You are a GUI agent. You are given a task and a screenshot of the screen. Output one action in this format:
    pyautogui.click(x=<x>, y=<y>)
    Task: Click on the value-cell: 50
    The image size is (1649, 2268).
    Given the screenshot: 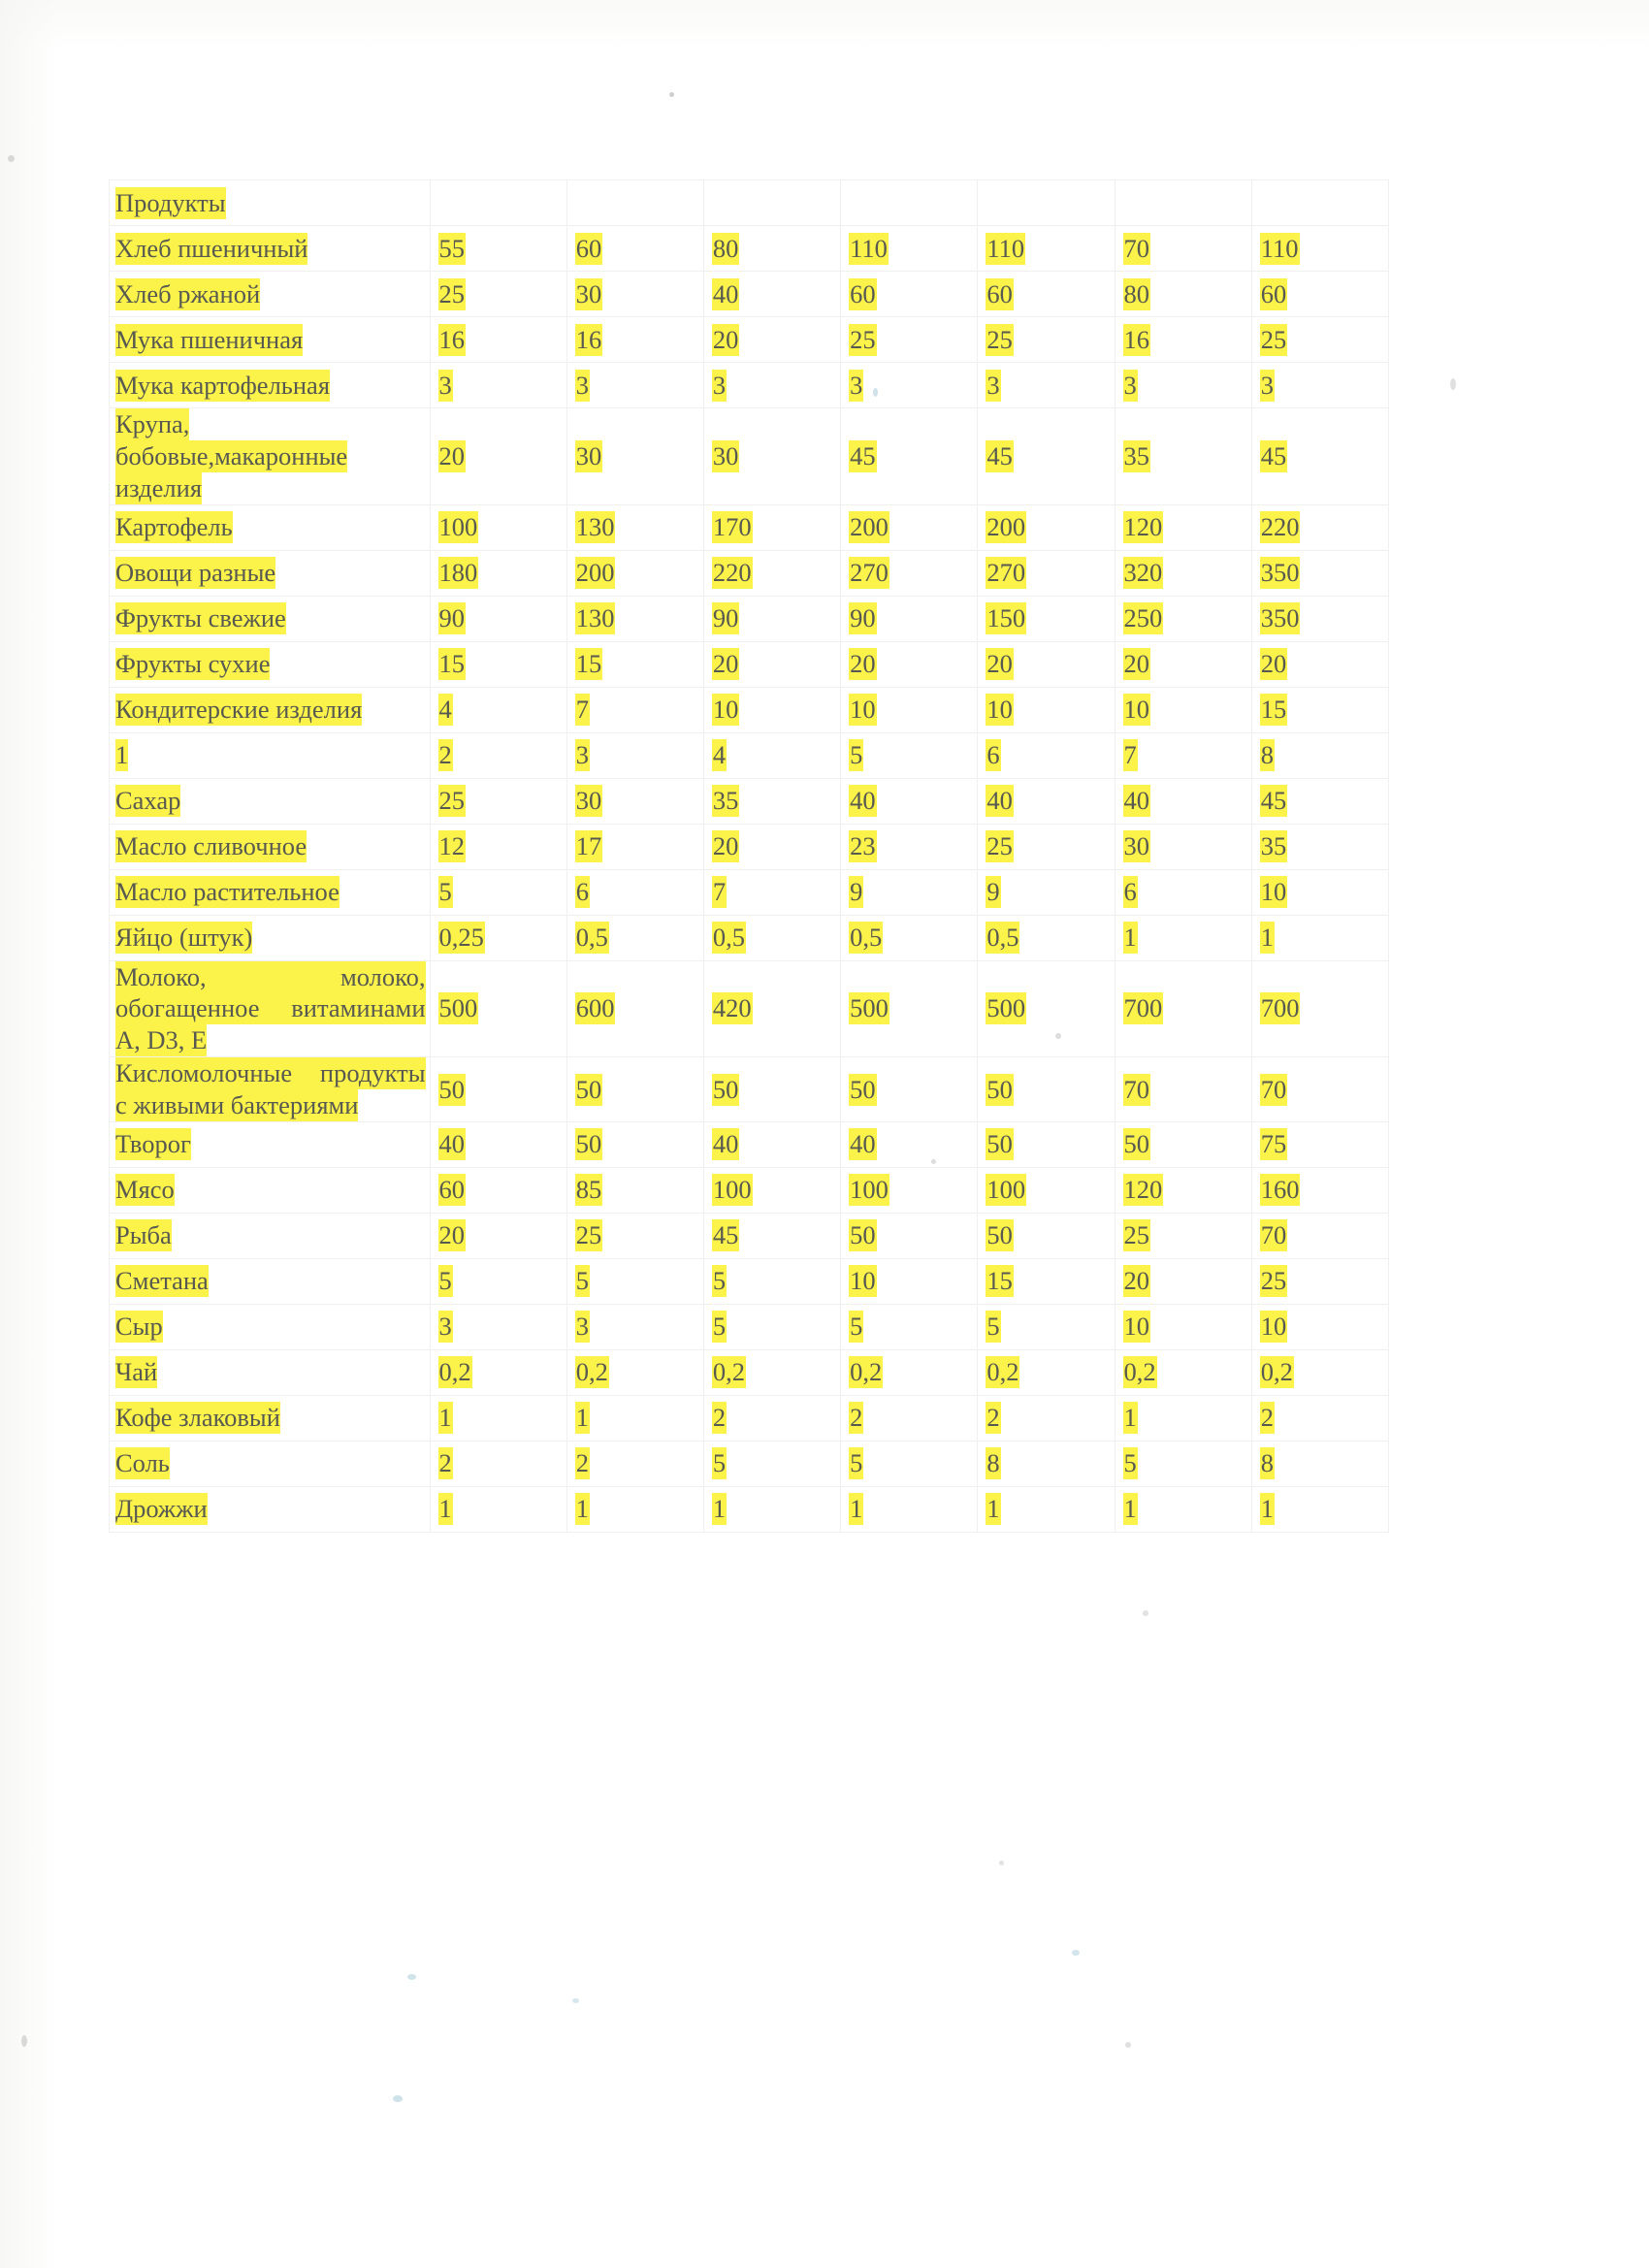 What is the action you would take?
    pyautogui.click(x=635, y=1144)
    